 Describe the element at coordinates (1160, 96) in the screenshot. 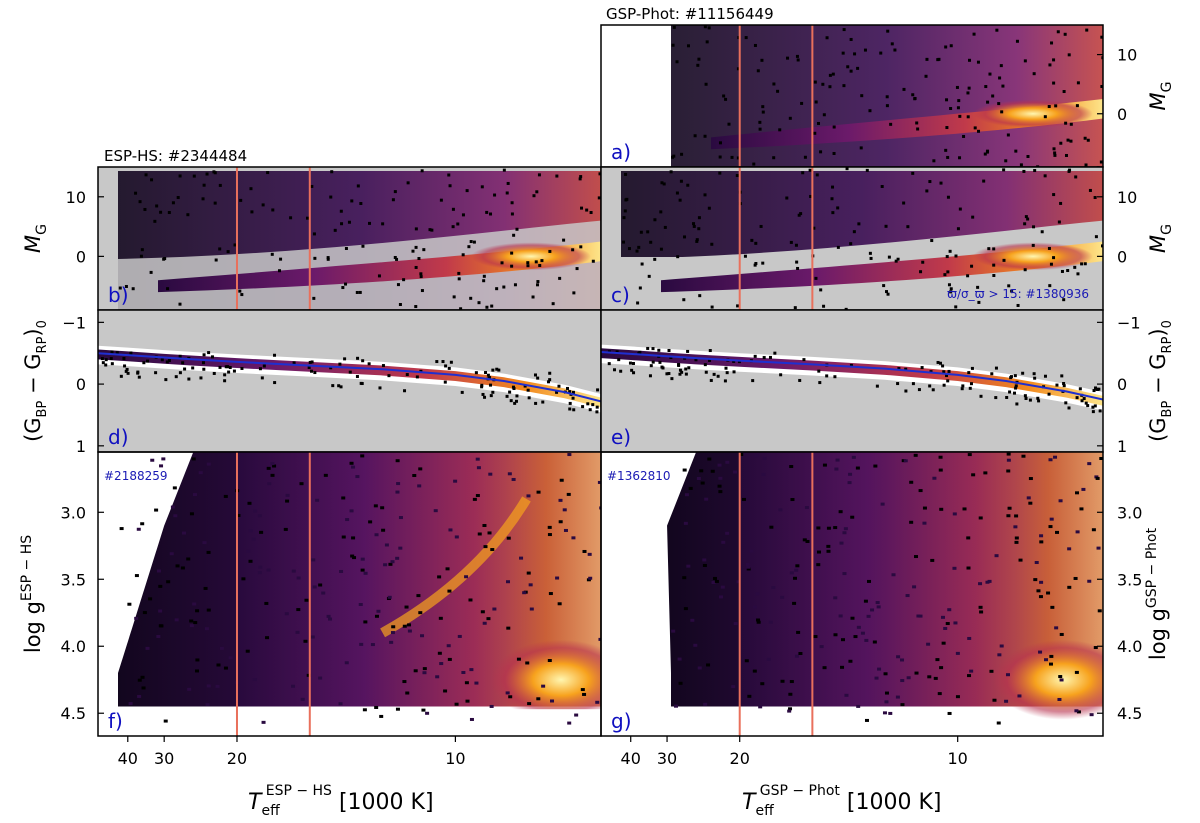

I see `y-axis-label: MG` at that location.